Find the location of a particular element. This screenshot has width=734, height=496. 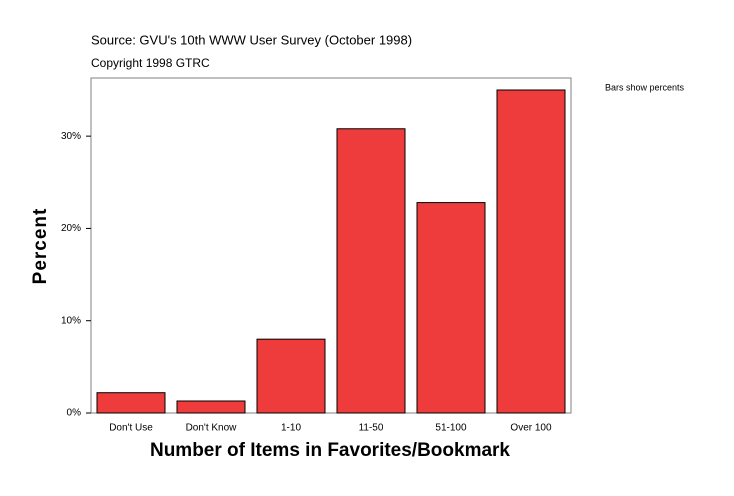

copyright: Copyright 1998 GTRC is located at coordinates (150, 63).